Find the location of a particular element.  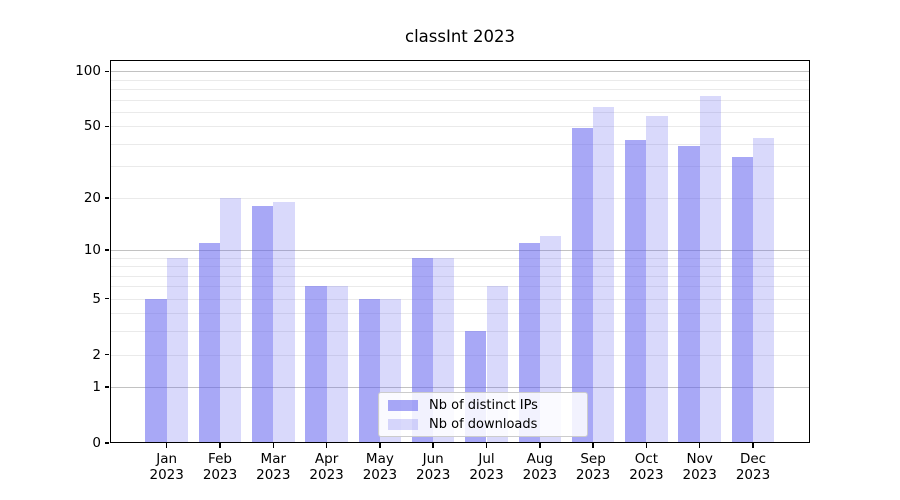

bar-downloads-apr is located at coordinates (337, 364).